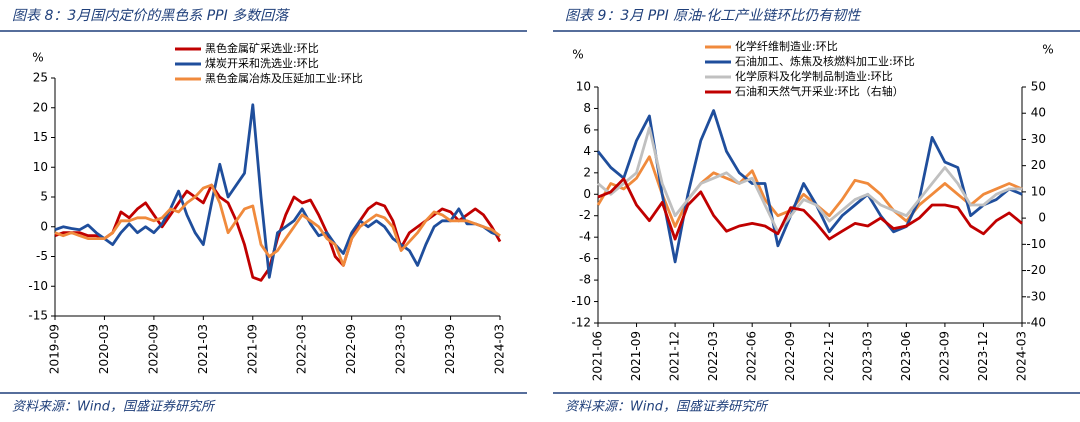 Image resolution: width=1080 pixels, height=422 pixels. I want to click on y2-tick-label: -10, so click(1036, 244).